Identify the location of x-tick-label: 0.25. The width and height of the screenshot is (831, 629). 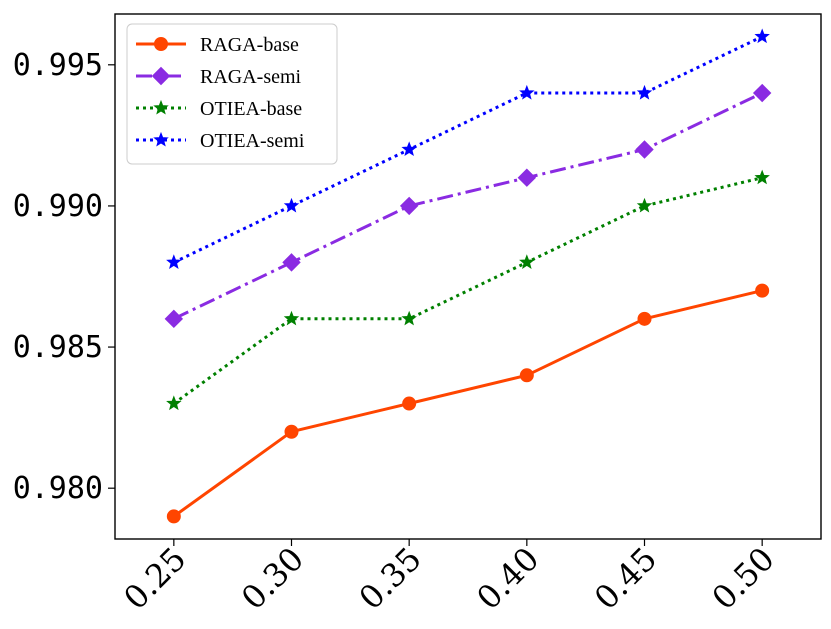
(154, 578).